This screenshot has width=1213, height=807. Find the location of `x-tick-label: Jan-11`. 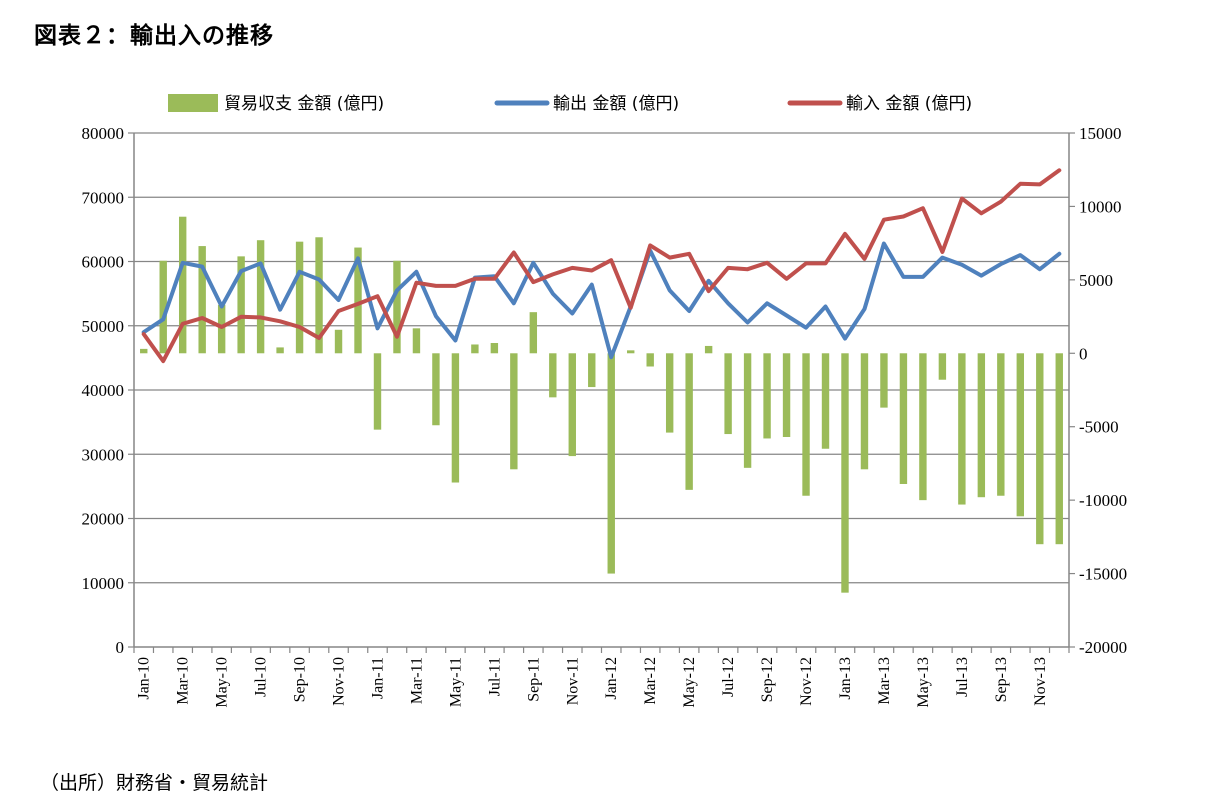

x-tick-label: Jan-11 is located at coordinates (377, 678).